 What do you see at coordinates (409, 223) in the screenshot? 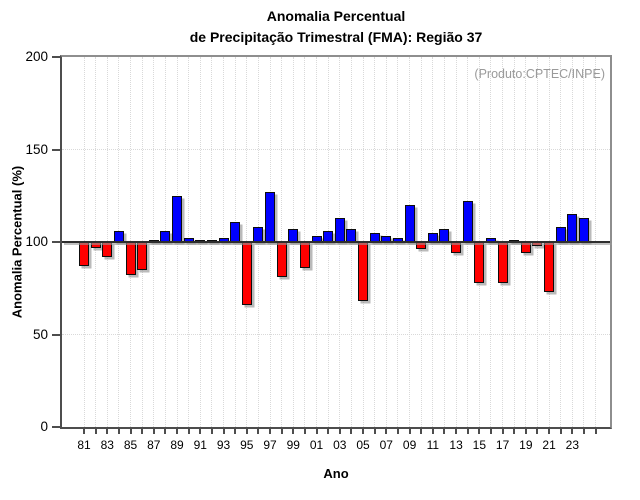
I see `bar-2009` at bounding box center [409, 223].